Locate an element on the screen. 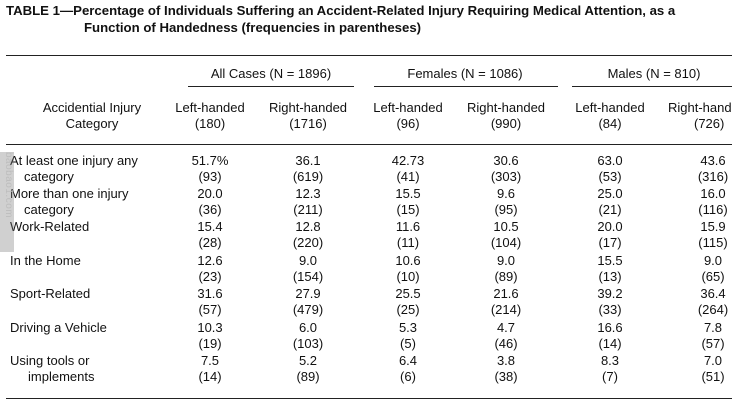 Image resolution: width=732 pixels, height=413 pixels. category-header-line-2: Category is located at coordinates (92, 123).